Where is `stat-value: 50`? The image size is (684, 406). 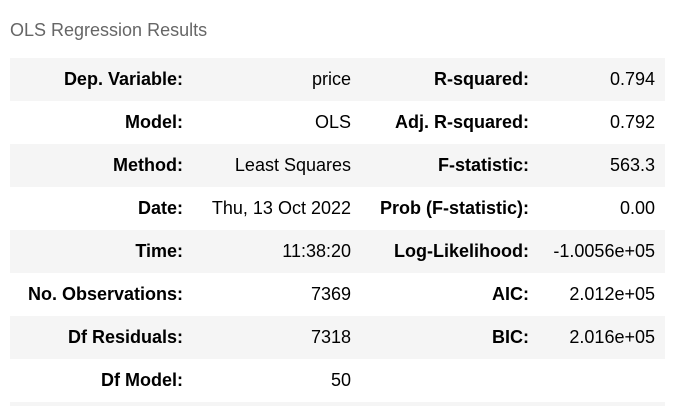
stat-value: 50 is located at coordinates (340, 380).